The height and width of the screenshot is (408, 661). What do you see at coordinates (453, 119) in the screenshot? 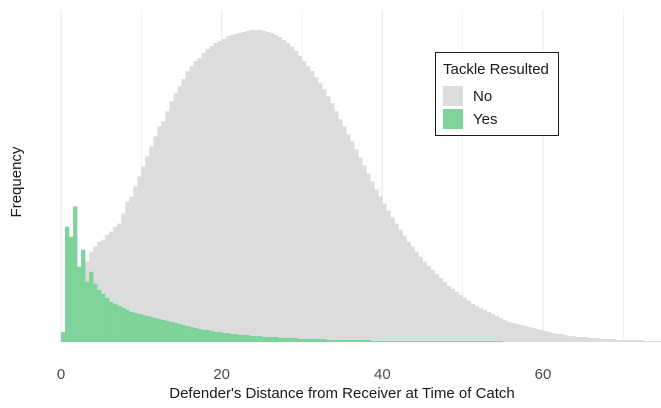
I see `legend-key-yes` at bounding box center [453, 119].